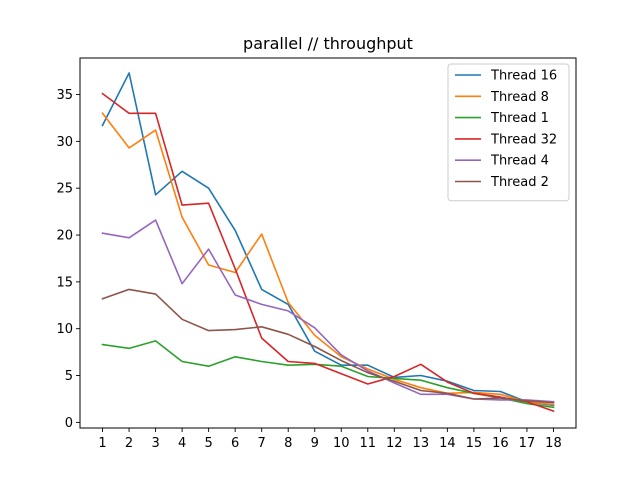 Image resolution: width=640 pixels, height=484 pixels. Describe the element at coordinates (209, 443) in the screenshot. I see `x-tick-label: 5` at that location.